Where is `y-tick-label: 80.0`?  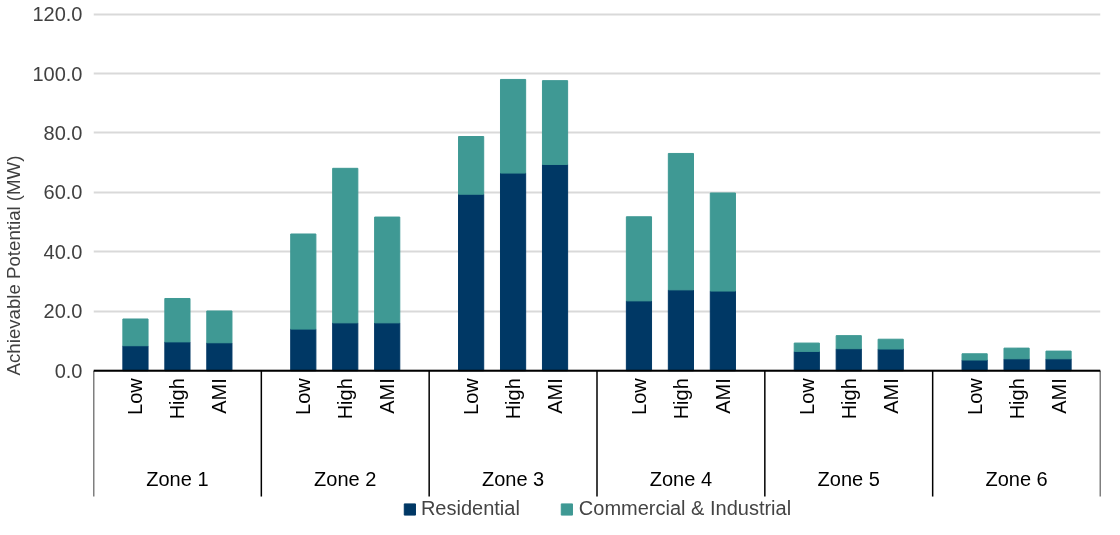
y-tick-label: 80.0 is located at coordinates (63, 132).